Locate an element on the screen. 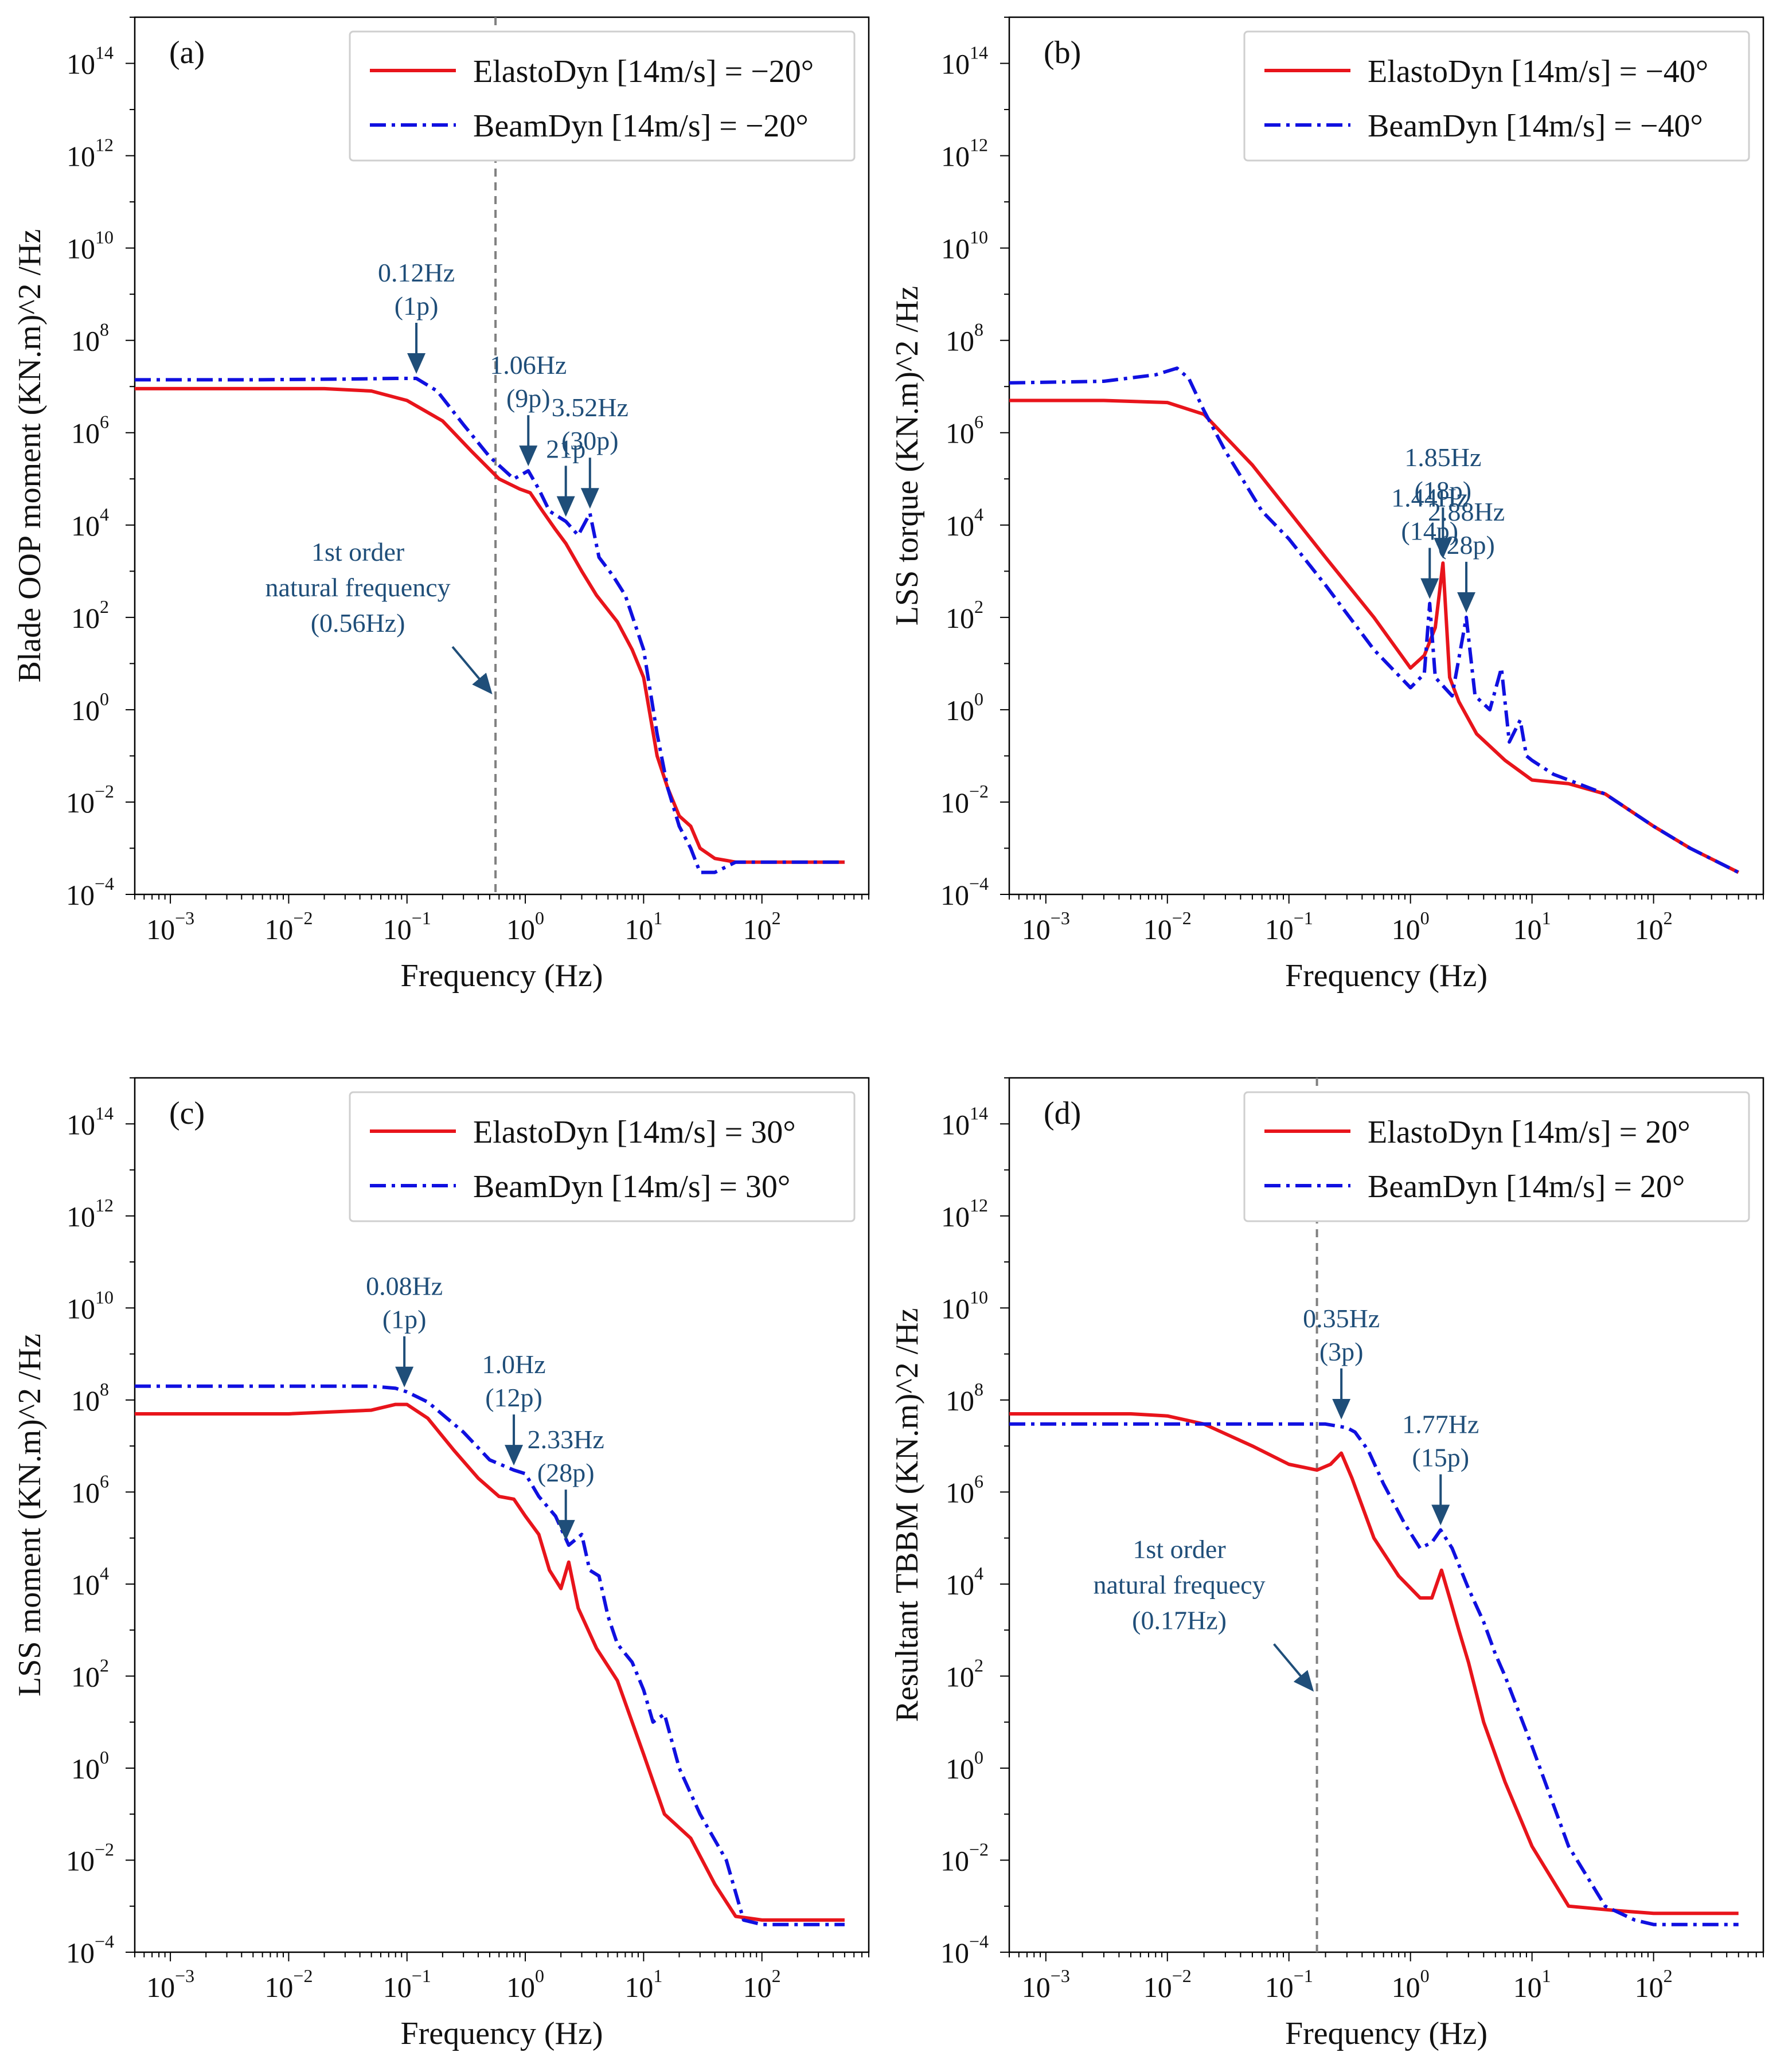 The image size is (1792, 2064). panel-label: (c) is located at coordinates (187, 1113).